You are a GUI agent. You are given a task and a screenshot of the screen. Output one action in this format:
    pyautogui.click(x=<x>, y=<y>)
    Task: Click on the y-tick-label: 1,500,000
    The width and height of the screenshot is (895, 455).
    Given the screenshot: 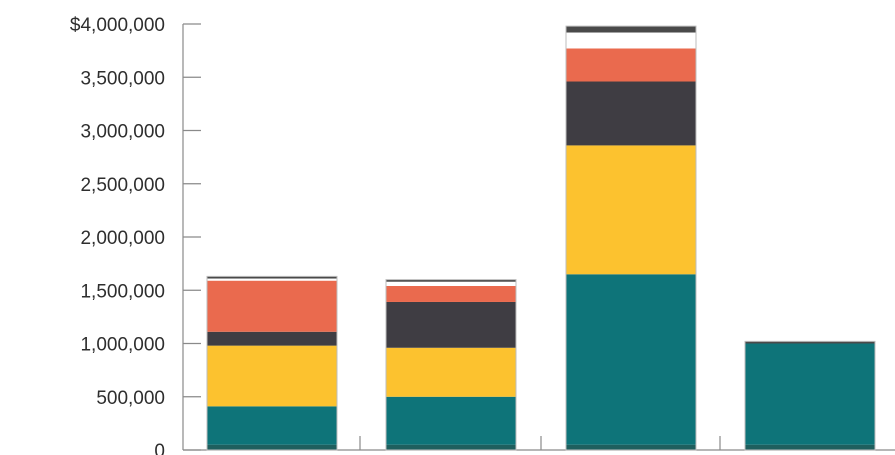 What is the action you would take?
    pyautogui.click(x=122, y=291)
    